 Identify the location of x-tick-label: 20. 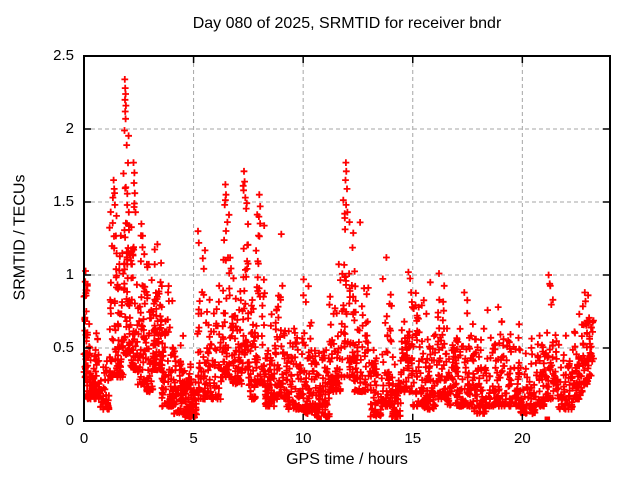
(522, 438).